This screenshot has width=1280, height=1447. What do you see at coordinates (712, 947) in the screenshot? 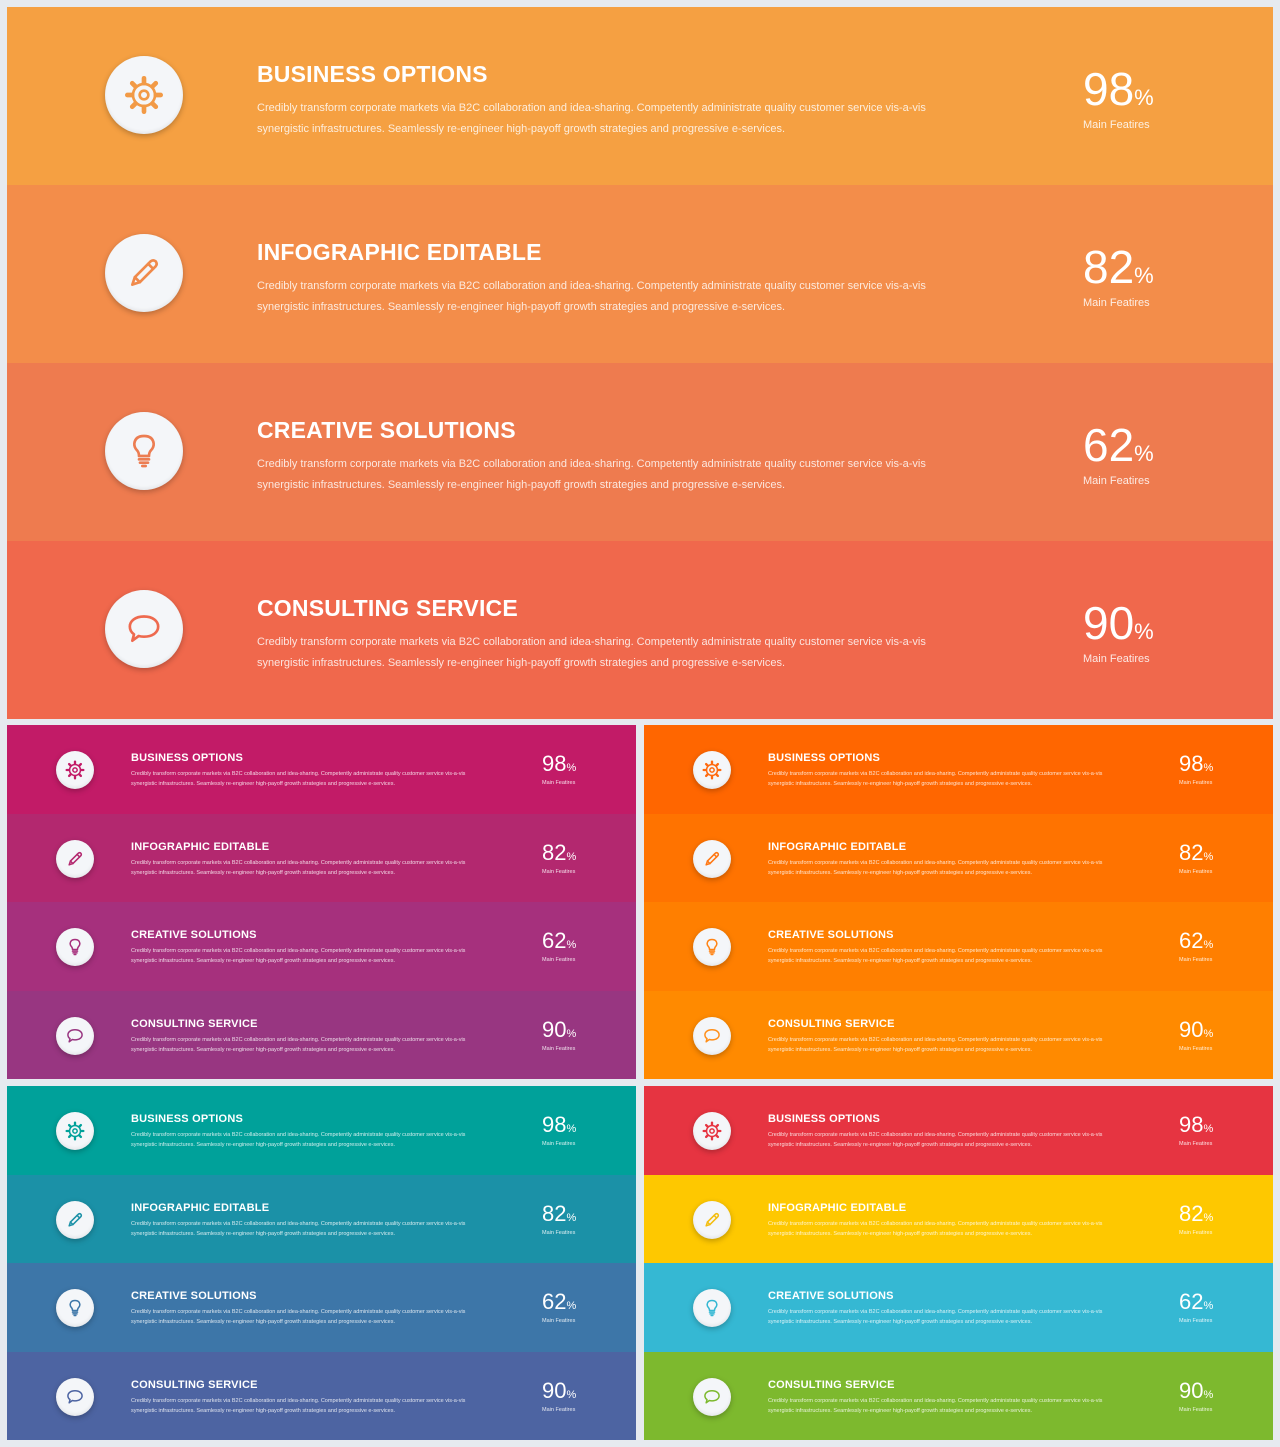
I see `lightbulb-icon` at bounding box center [712, 947].